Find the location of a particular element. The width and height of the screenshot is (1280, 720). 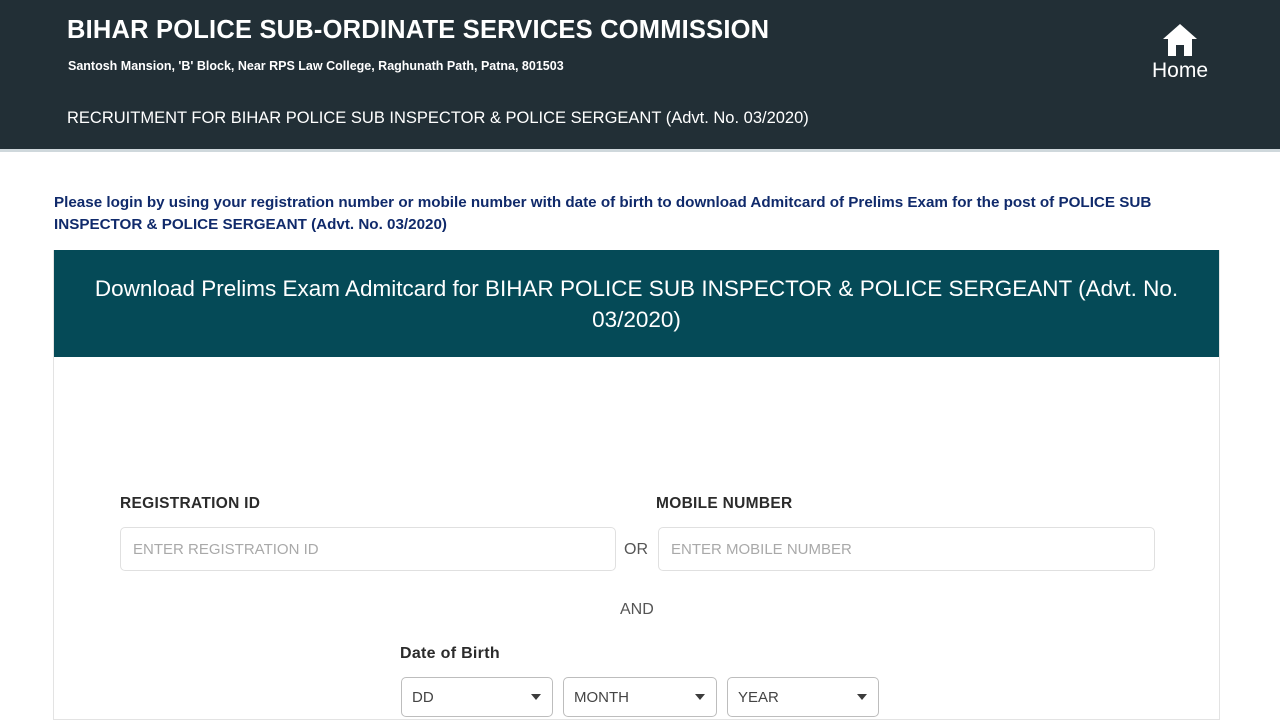

mobile-number-label: MOBILE NUMBER is located at coordinates (724, 503).